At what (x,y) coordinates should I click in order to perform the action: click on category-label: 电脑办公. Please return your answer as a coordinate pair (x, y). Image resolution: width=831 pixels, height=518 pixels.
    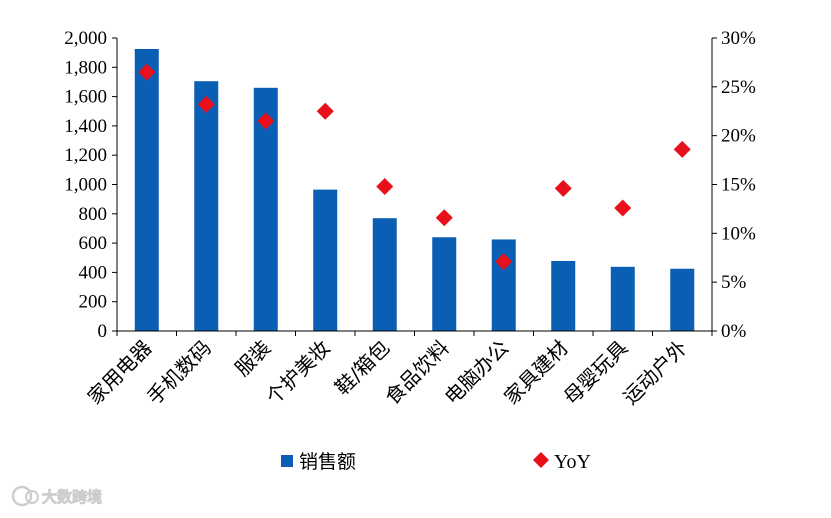
    Looking at the image, I should click on (477, 373).